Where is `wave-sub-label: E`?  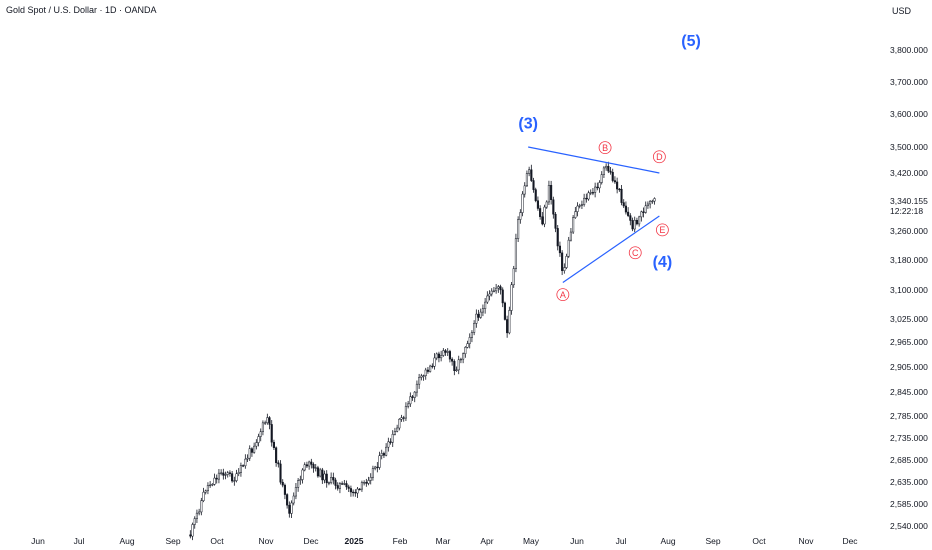 wave-sub-label: E is located at coordinates (662, 230).